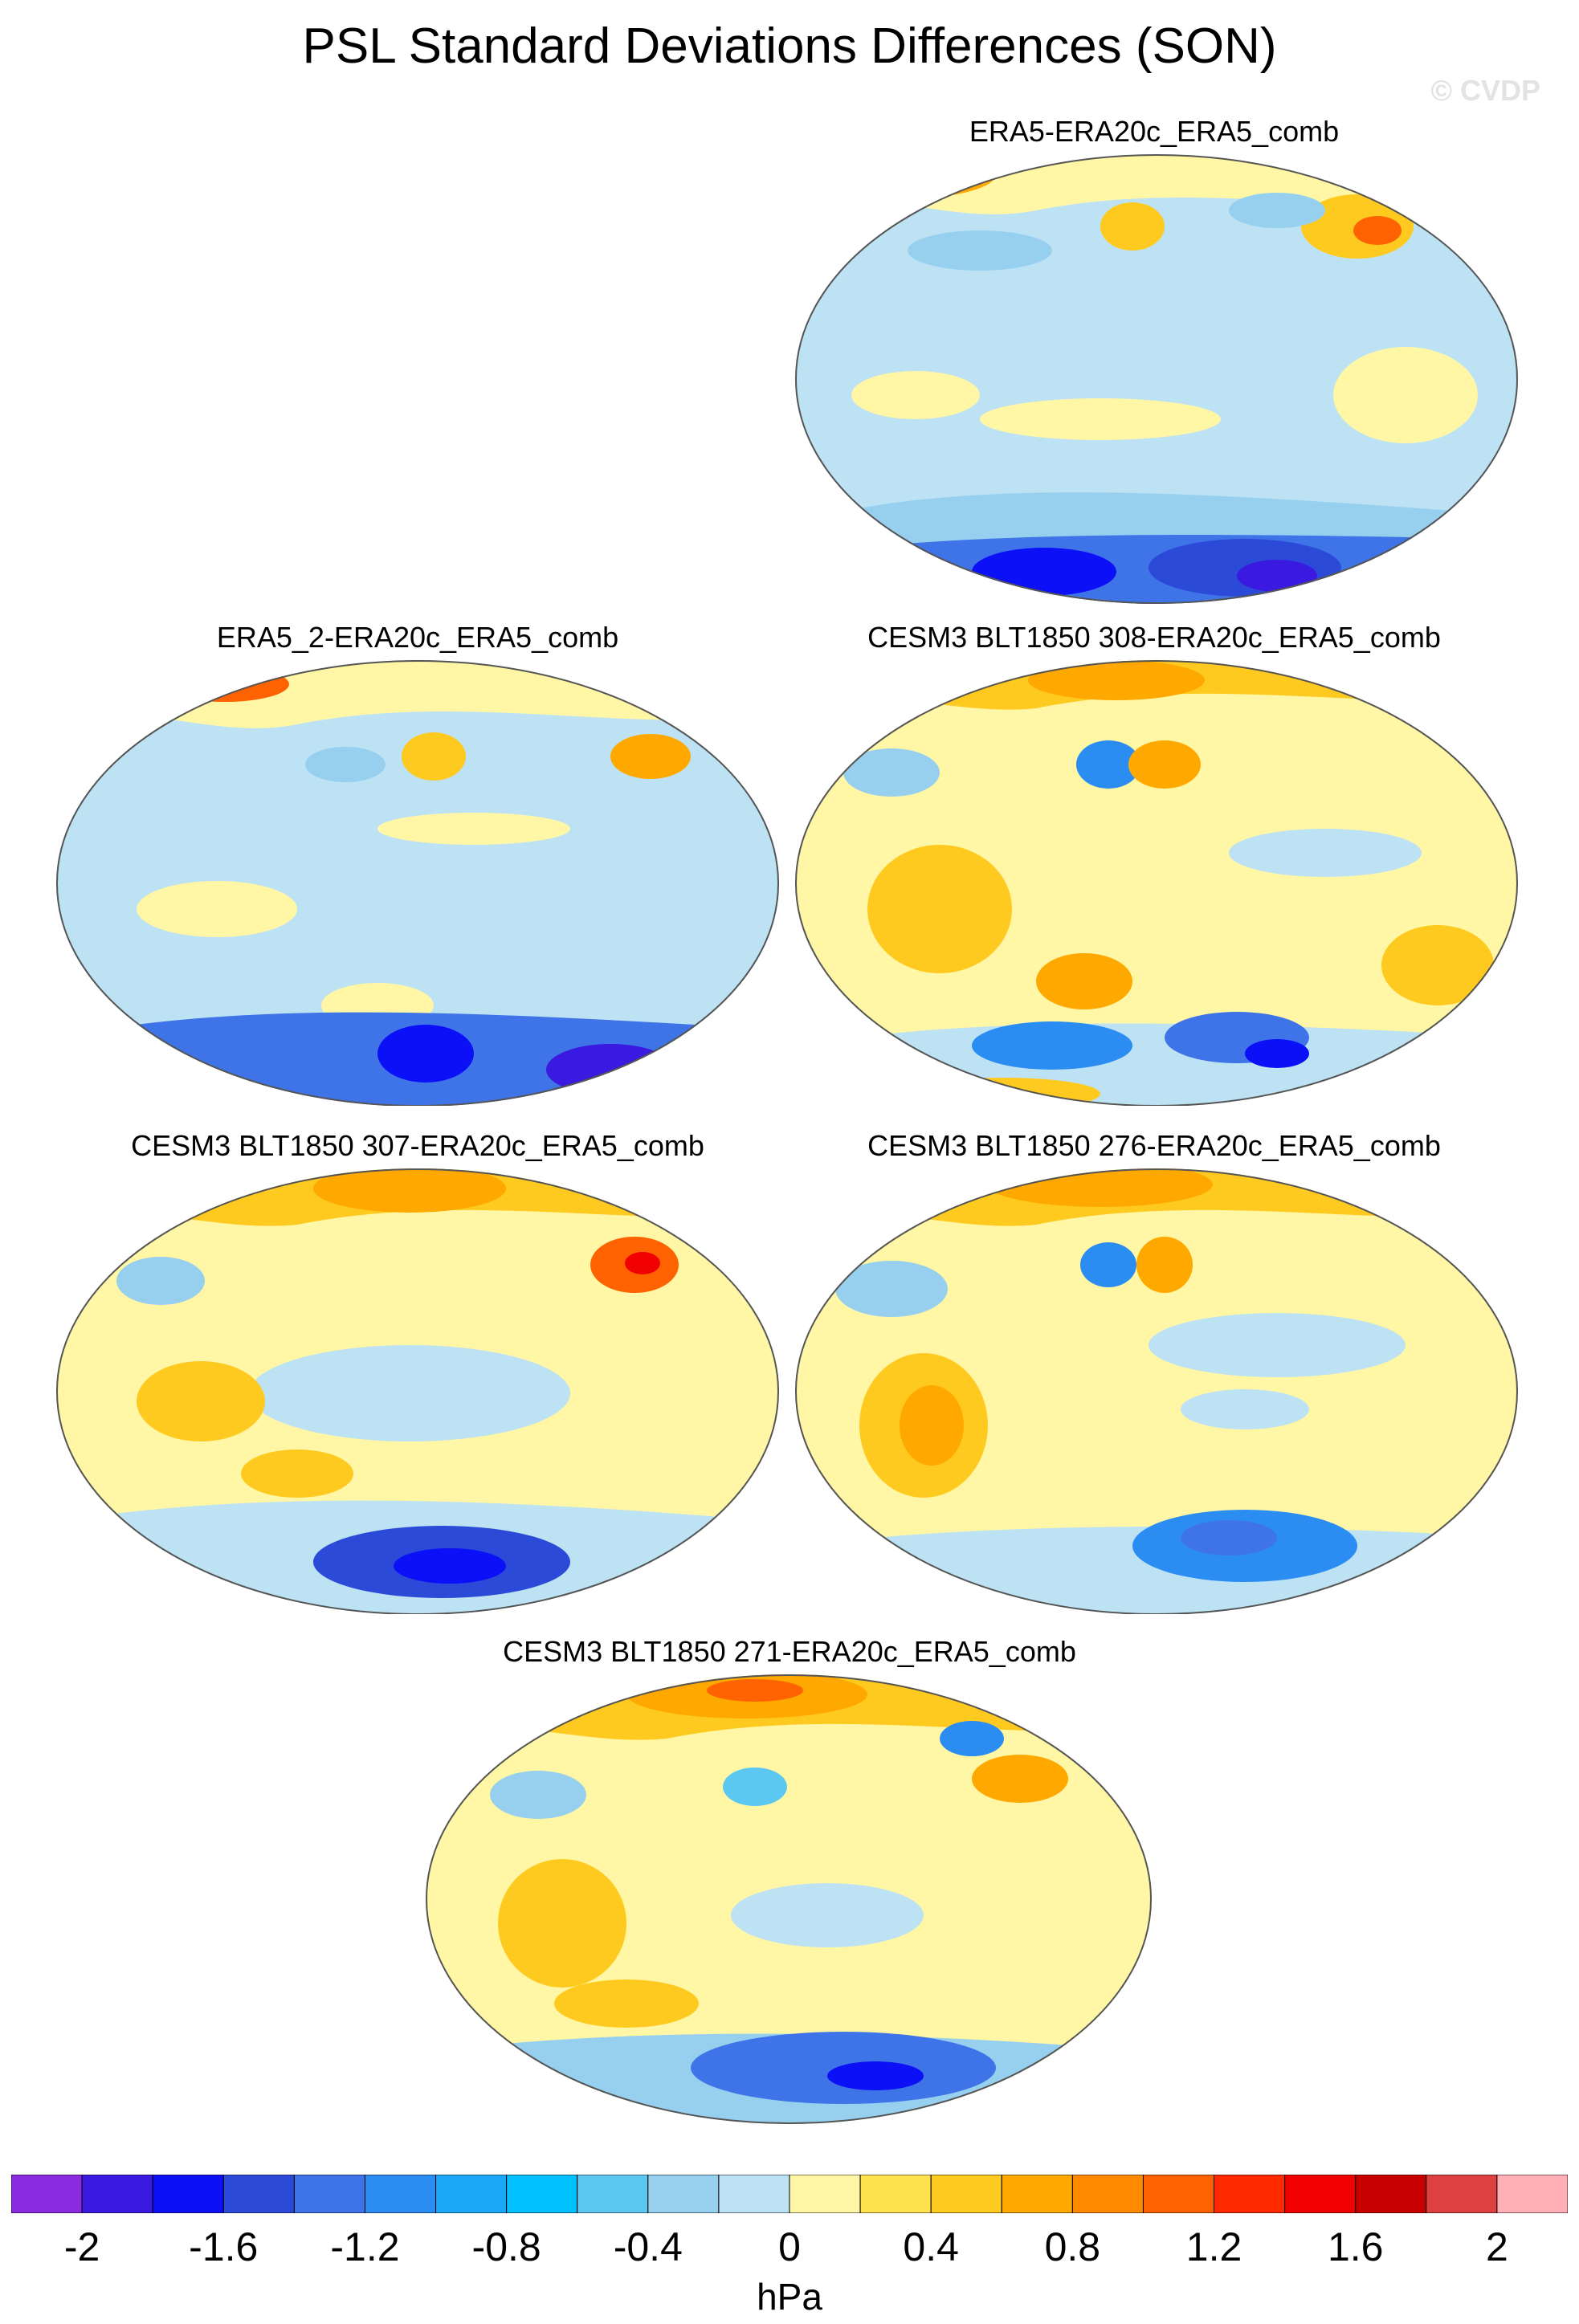 The height and width of the screenshot is (2324, 1579). What do you see at coordinates (506, 2247) in the screenshot?
I see `colorbar-tick-label: -0.8` at bounding box center [506, 2247].